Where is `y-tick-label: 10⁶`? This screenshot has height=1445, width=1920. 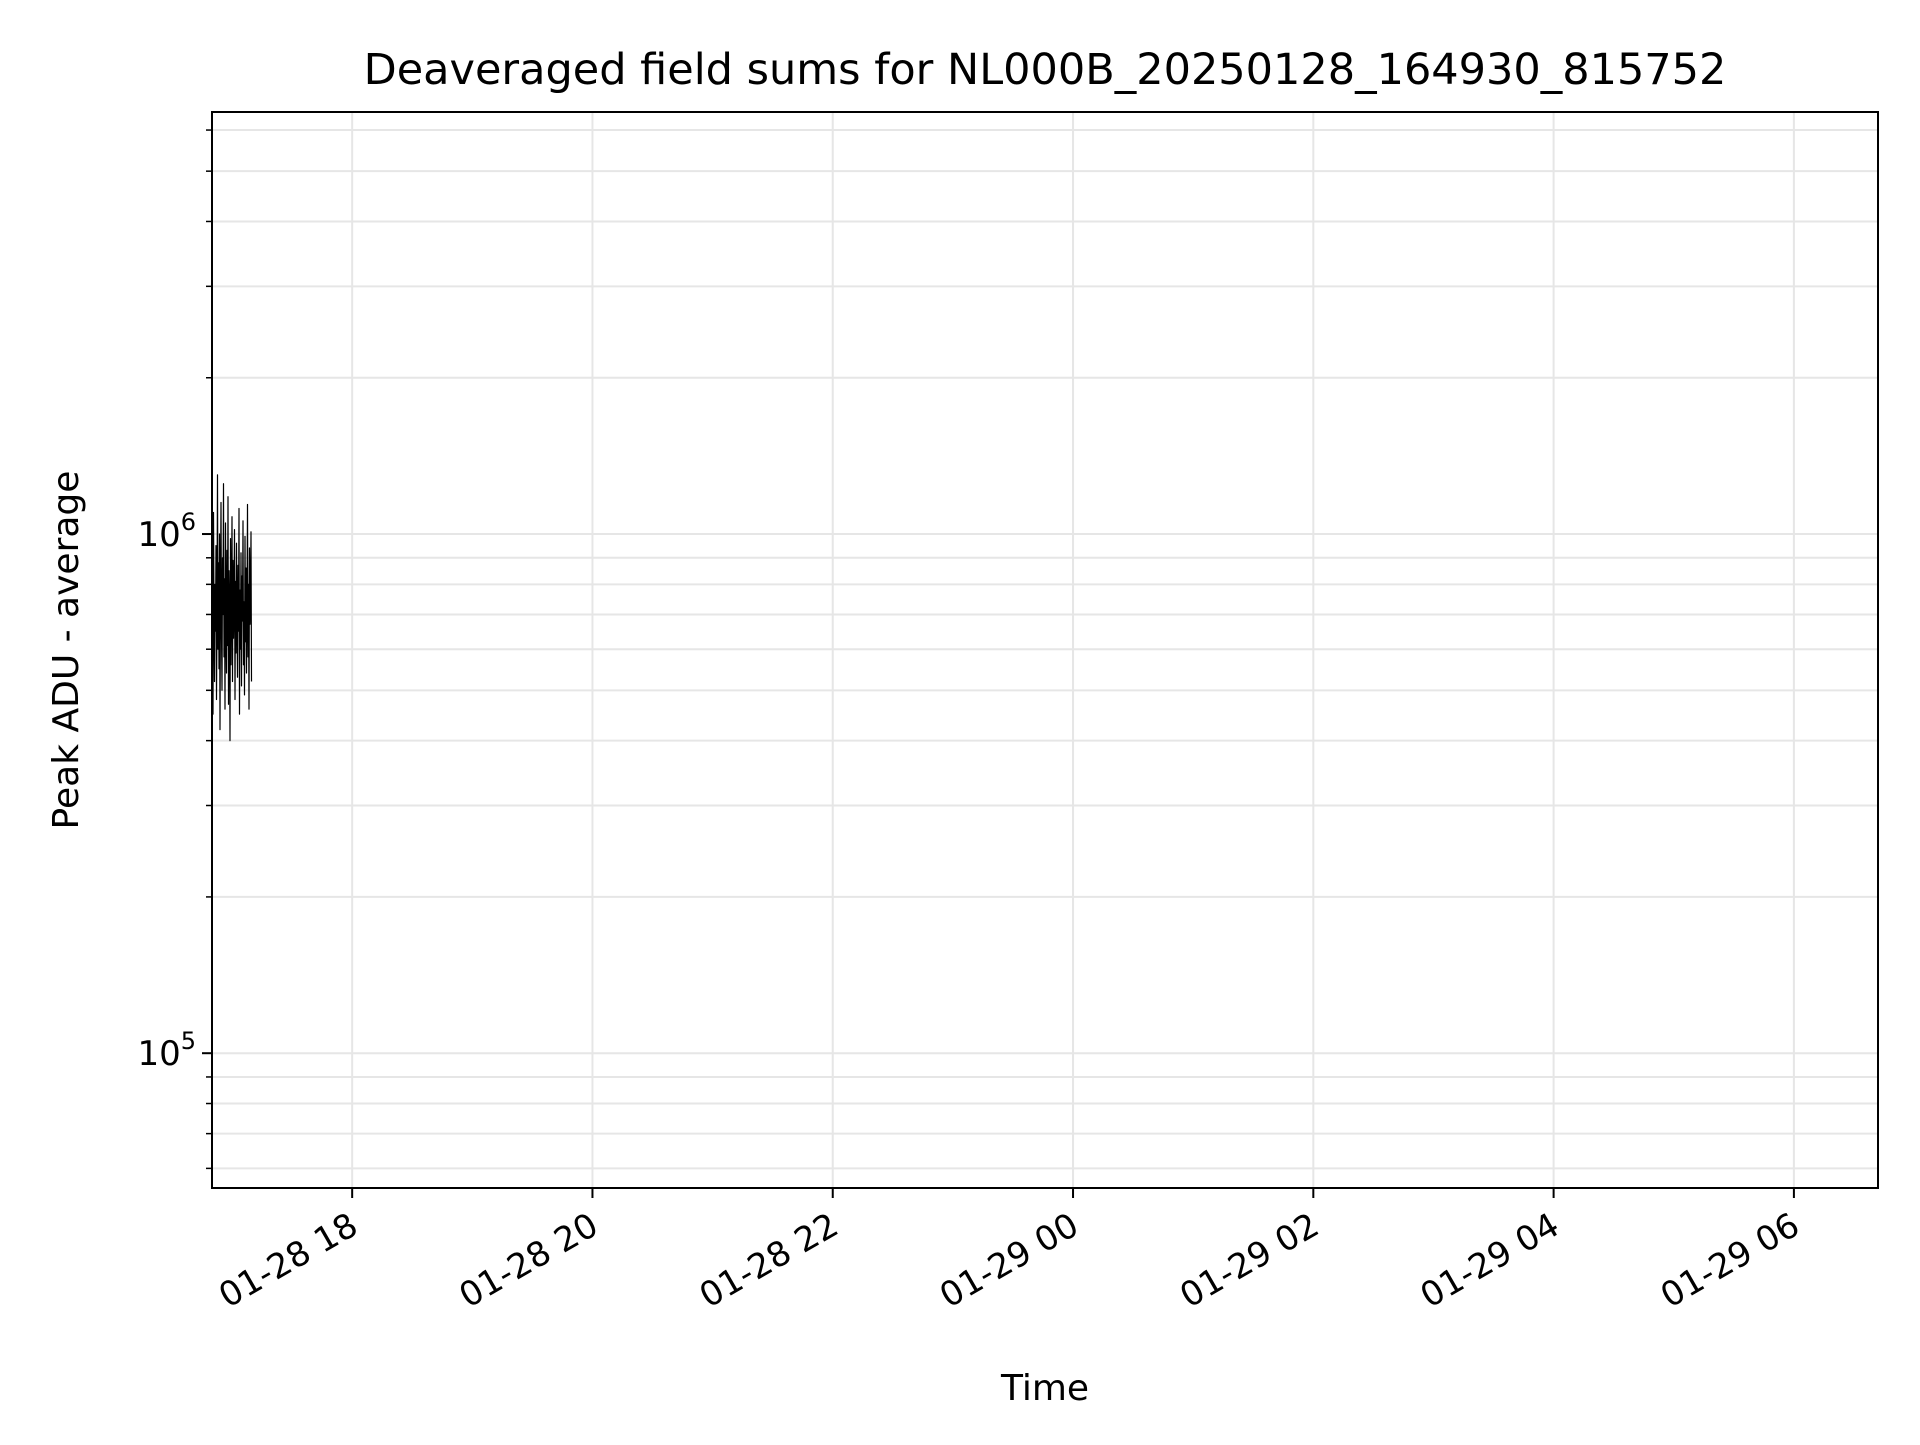
y-tick-label: 10⁶ is located at coordinates (166, 531).